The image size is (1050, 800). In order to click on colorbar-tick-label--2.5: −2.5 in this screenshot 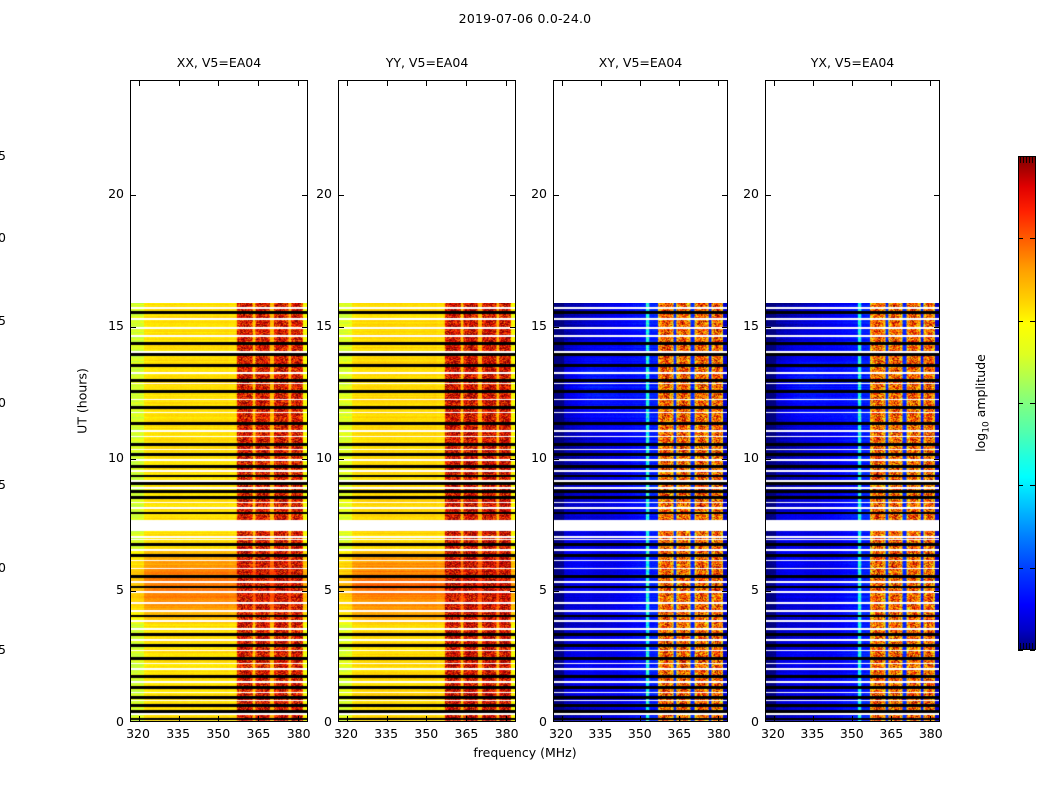, I will do `click(3, 649)`.